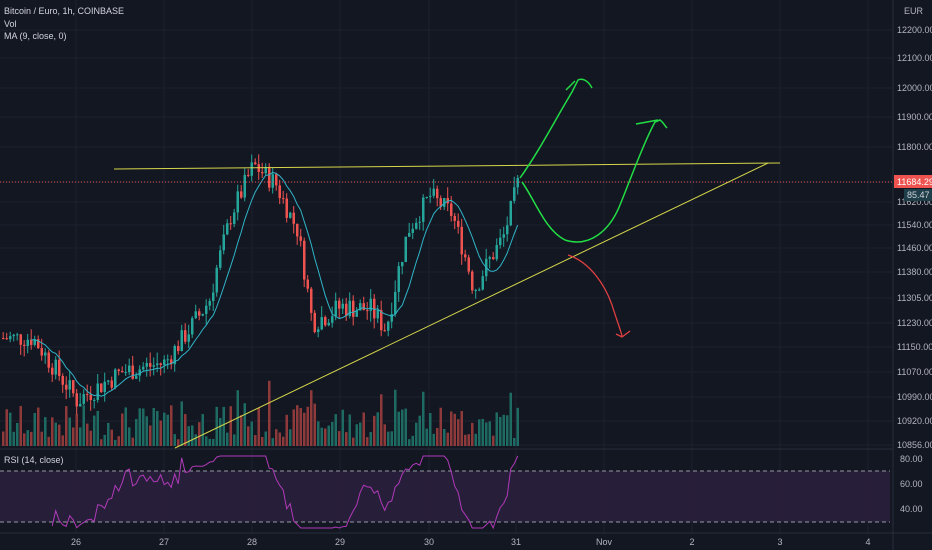 The height and width of the screenshot is (550, 932). What do you see at coordinates (914, 88) in the screenshot?
I see `price-tick: 12000.00` at bounding box center [914, 88].